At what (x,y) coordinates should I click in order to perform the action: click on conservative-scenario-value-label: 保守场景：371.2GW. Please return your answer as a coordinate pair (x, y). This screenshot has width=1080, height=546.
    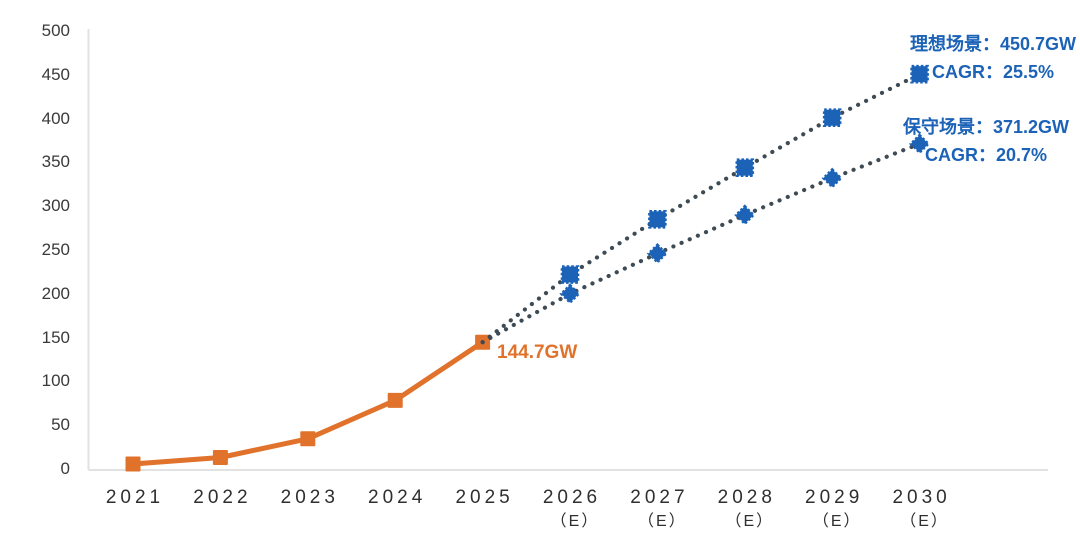
    Looking at the image, I should click on (986, 127).